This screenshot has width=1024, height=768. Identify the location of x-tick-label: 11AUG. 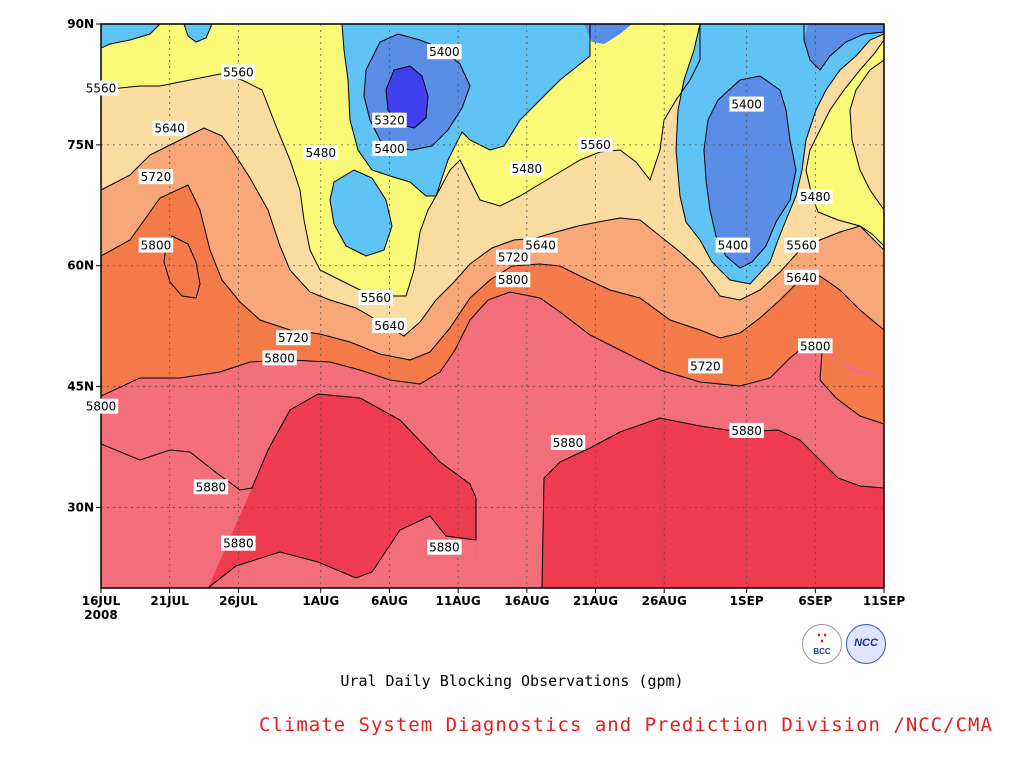
(458, 601).